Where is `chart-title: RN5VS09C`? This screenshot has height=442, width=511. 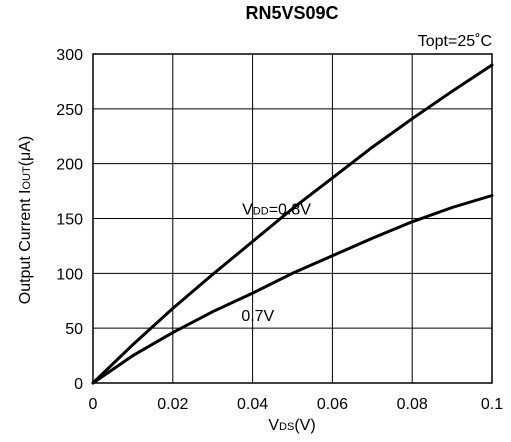
chart-title: RN5VS09C is located at coordinates (291, 13).